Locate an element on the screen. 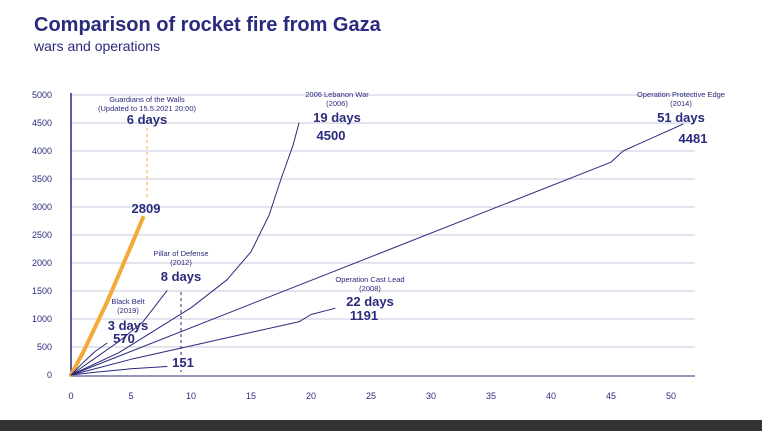 The image size is (762, 431). series-name-label: Pillar of Defense is located at coordinates (180, 253).